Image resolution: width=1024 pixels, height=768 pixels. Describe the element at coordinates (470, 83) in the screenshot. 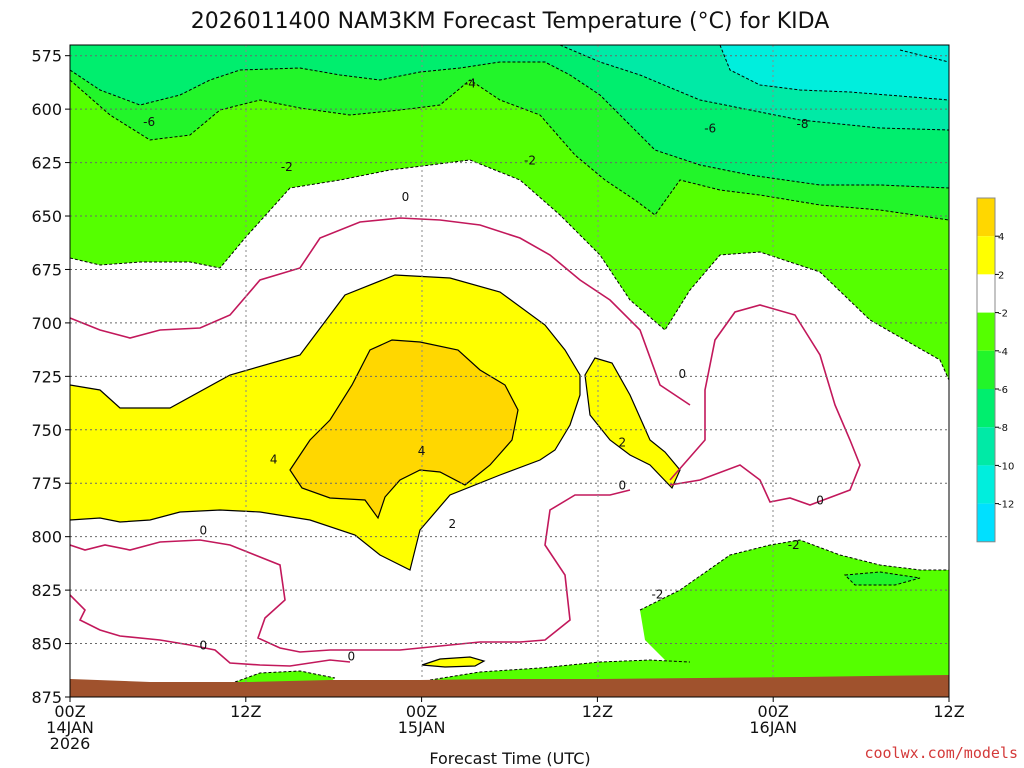

I see `contour-label: -4` at that location.